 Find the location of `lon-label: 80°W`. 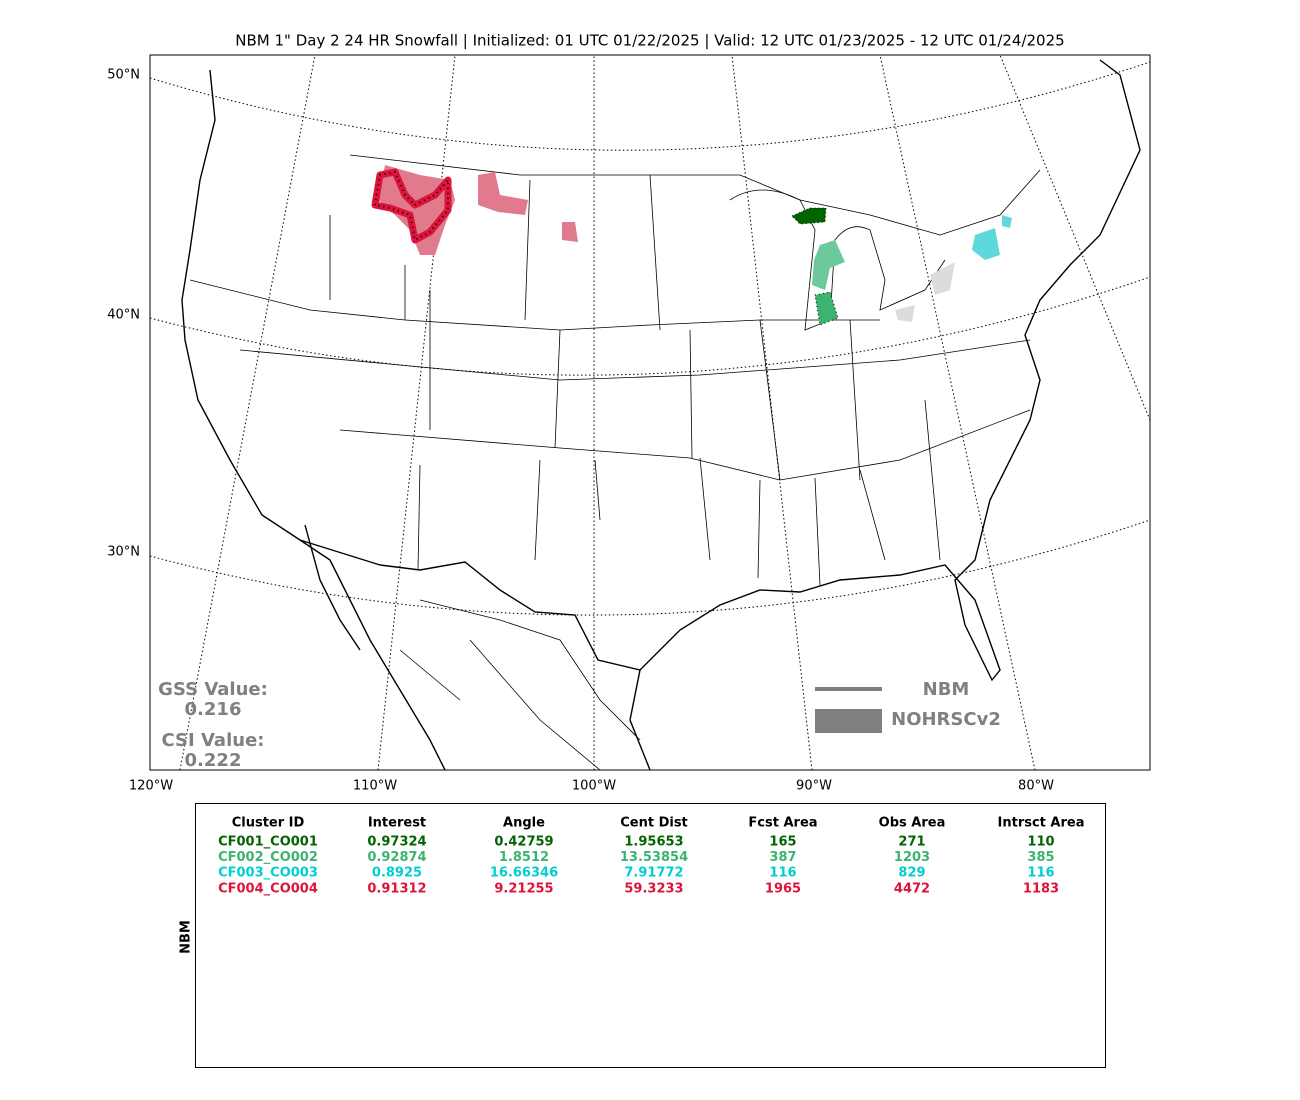

lon-label: 80°W is located at coordinates (1036, 786).